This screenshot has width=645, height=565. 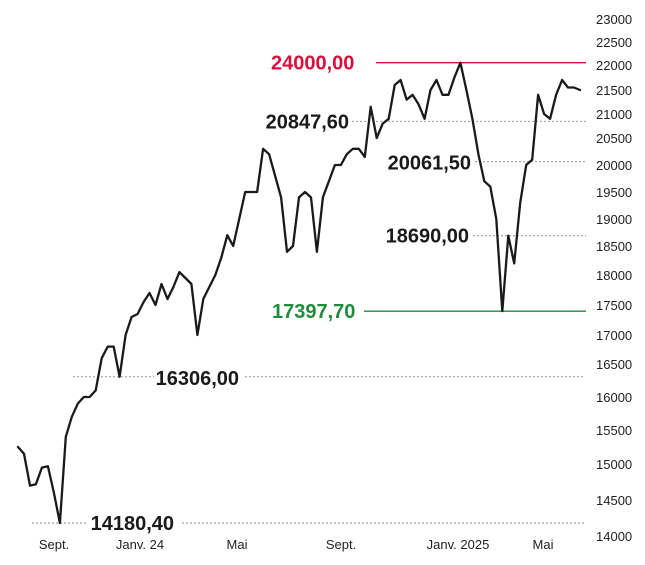 I want to click on x-tick-label: Janv. 2025, so click(x=458, y=544).